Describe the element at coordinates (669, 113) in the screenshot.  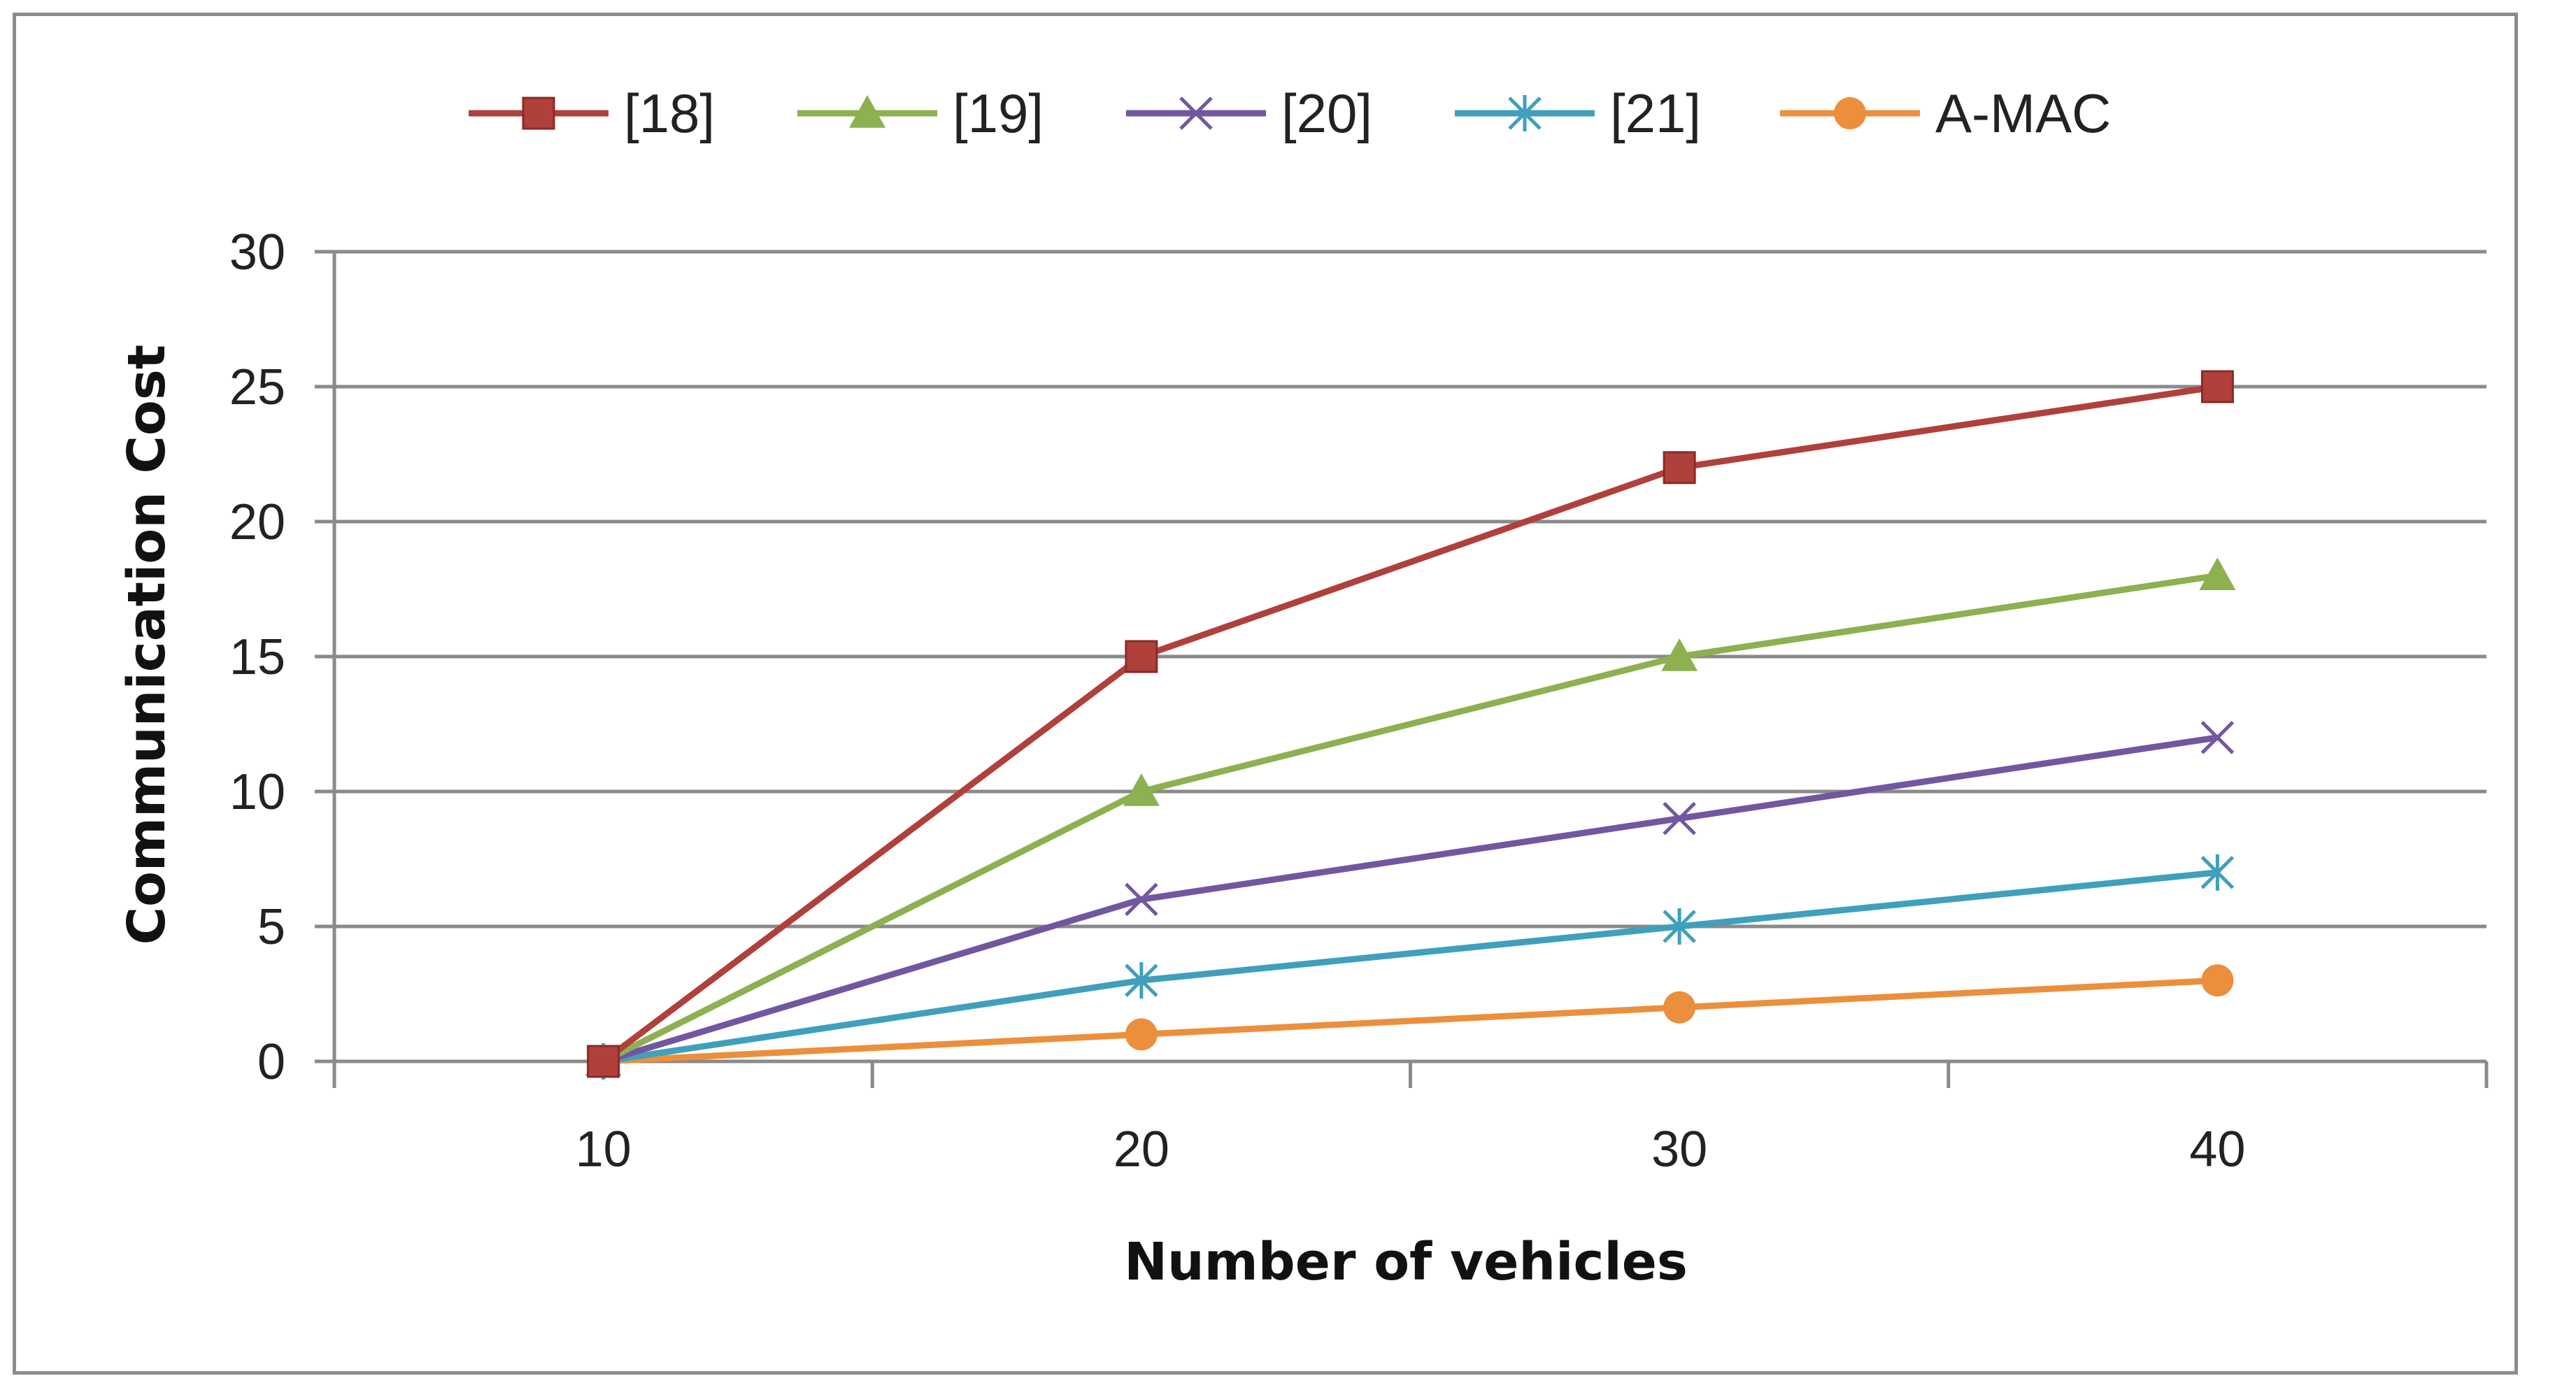
I see `legend-label-18: [18]` at that location.